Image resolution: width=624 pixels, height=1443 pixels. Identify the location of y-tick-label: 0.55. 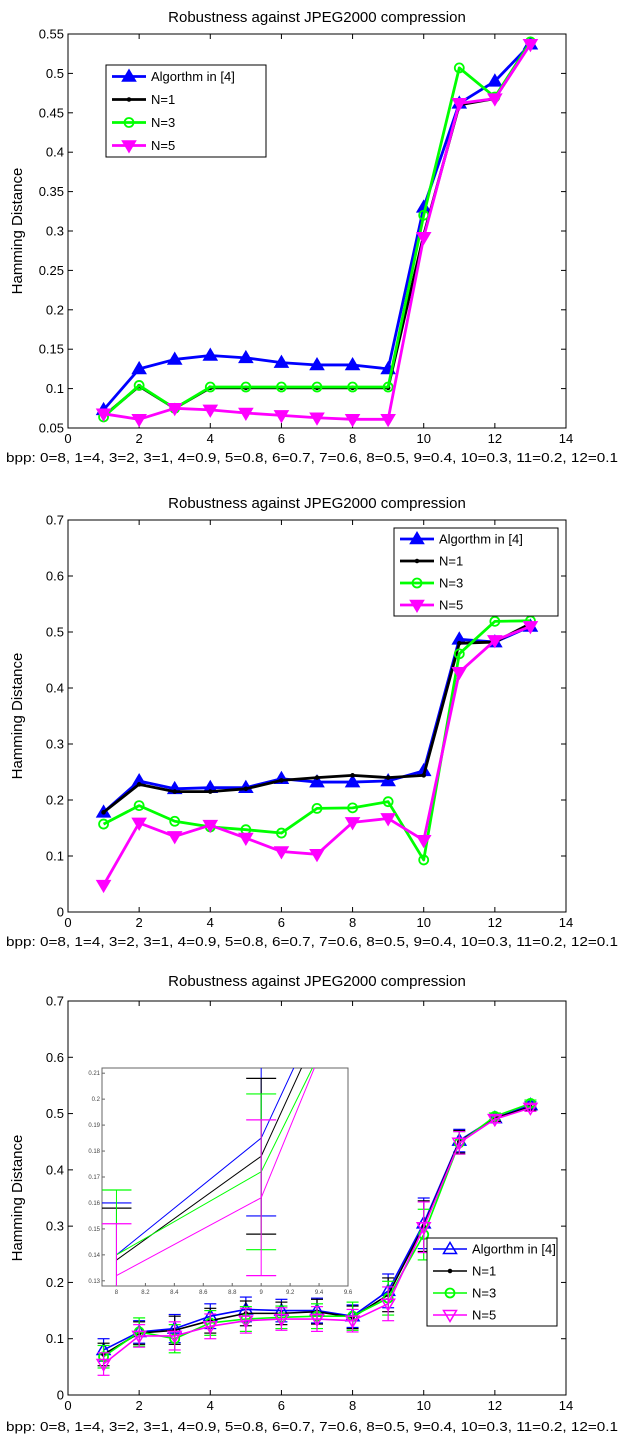
(51, 34).